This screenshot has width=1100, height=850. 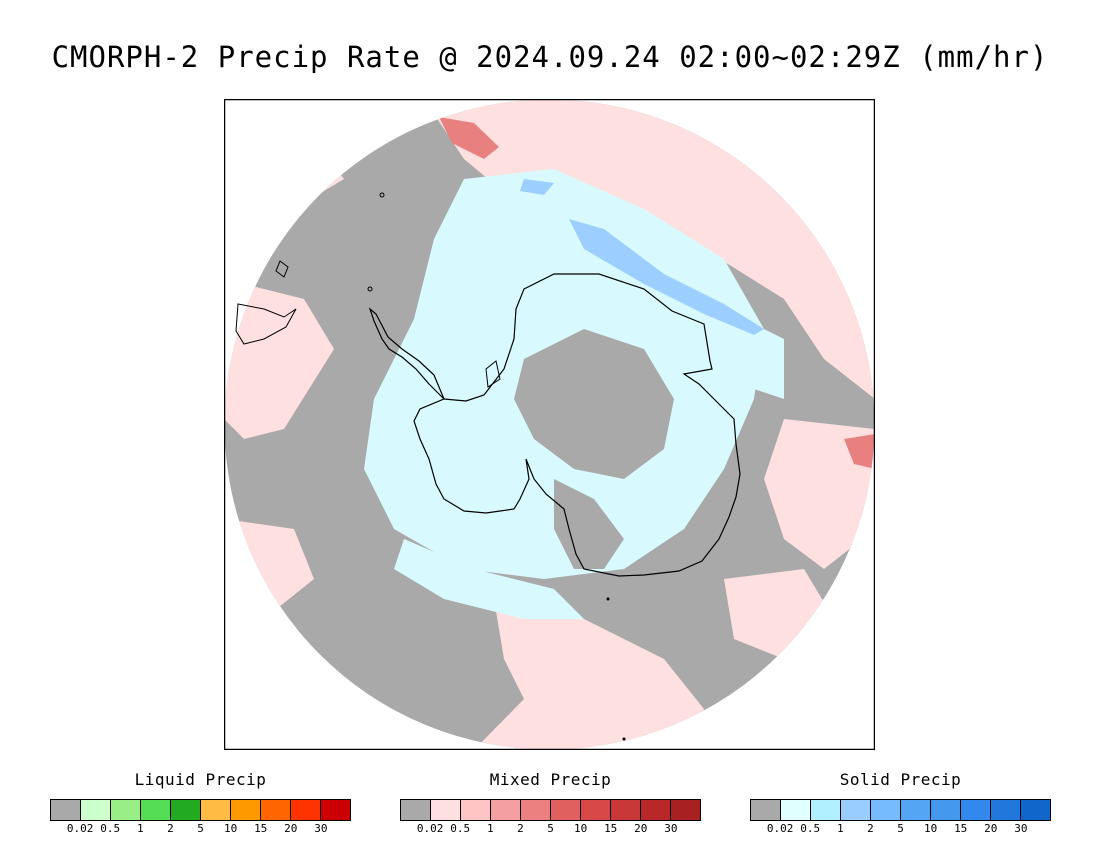 What do you see at coordinates (493, 374) in the screenshot?
I see `ross-ice-shelf-coastline` at bounding box center [493, 374].